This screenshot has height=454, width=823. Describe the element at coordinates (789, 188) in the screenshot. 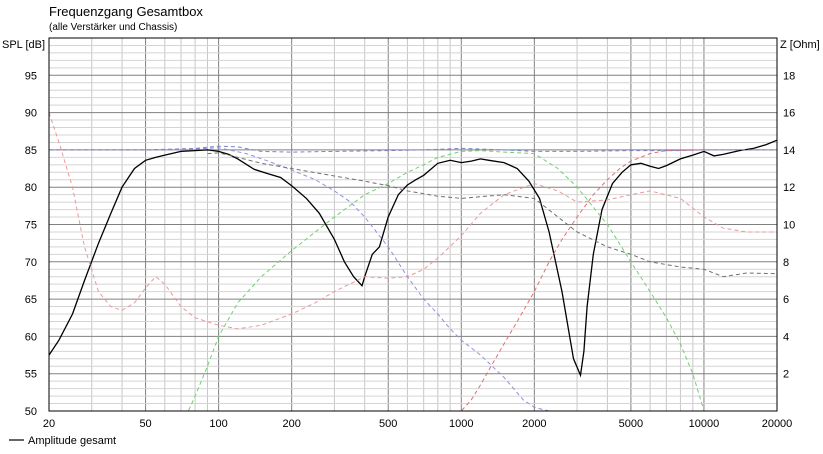

I see `y-tick-label-right: 12` at that location.